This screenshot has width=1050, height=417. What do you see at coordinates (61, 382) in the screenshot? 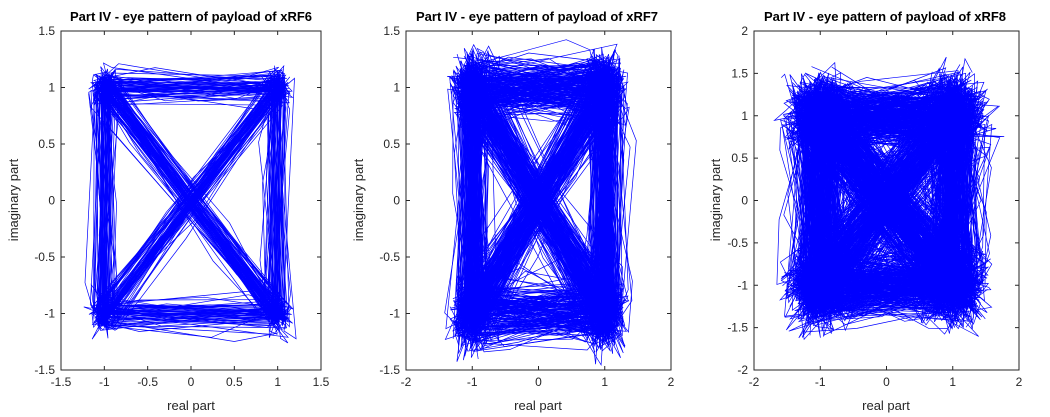
I see `x-tick-label: -1.5` at bounding box center [61, 382].